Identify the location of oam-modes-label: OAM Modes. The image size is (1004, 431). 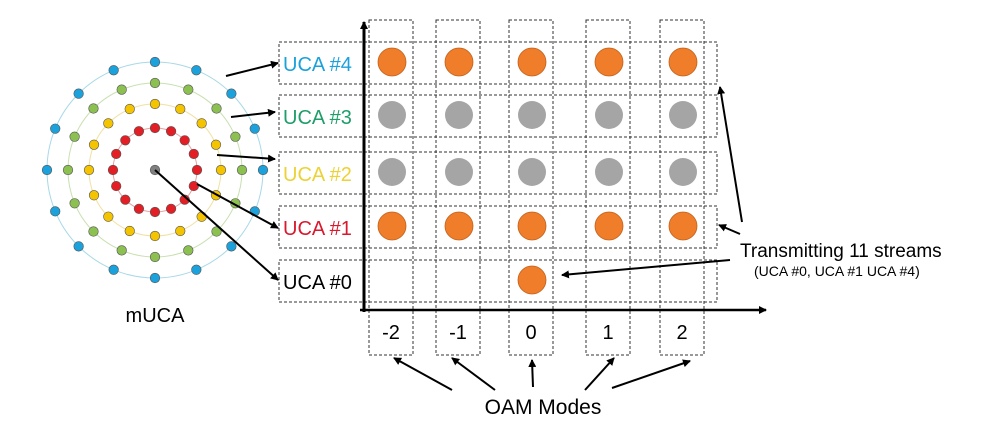
(543, 407).